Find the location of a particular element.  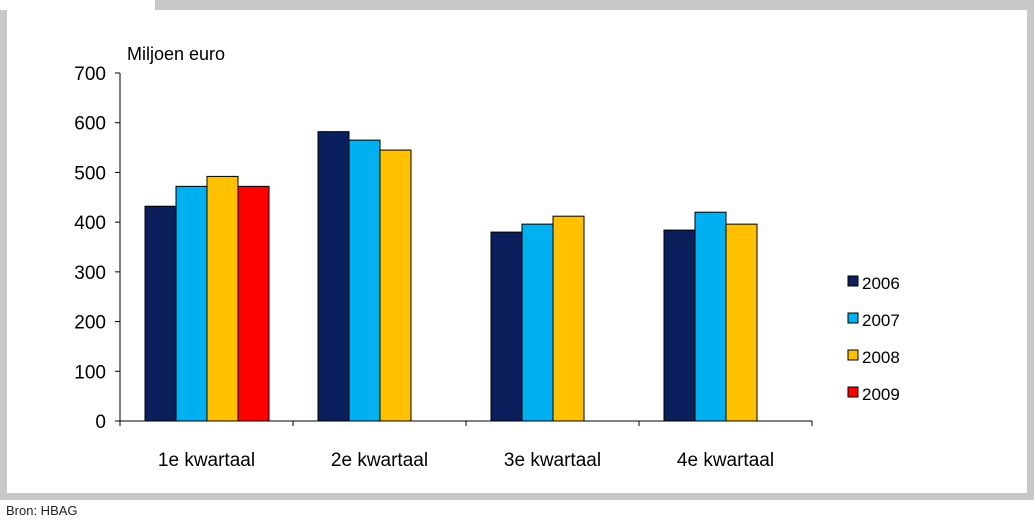

y-tick-label: 500 is located at coordinates (90, 173).